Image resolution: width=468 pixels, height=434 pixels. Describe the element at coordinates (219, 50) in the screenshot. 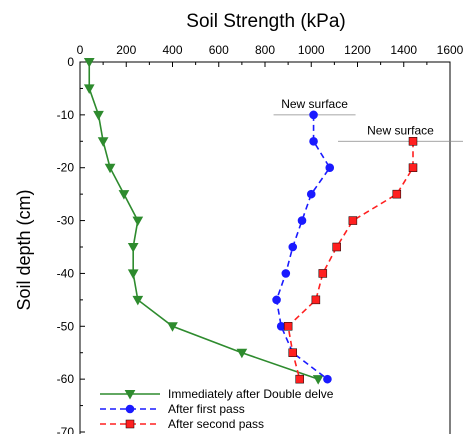

I see `x-tick-label: 600` at that location.